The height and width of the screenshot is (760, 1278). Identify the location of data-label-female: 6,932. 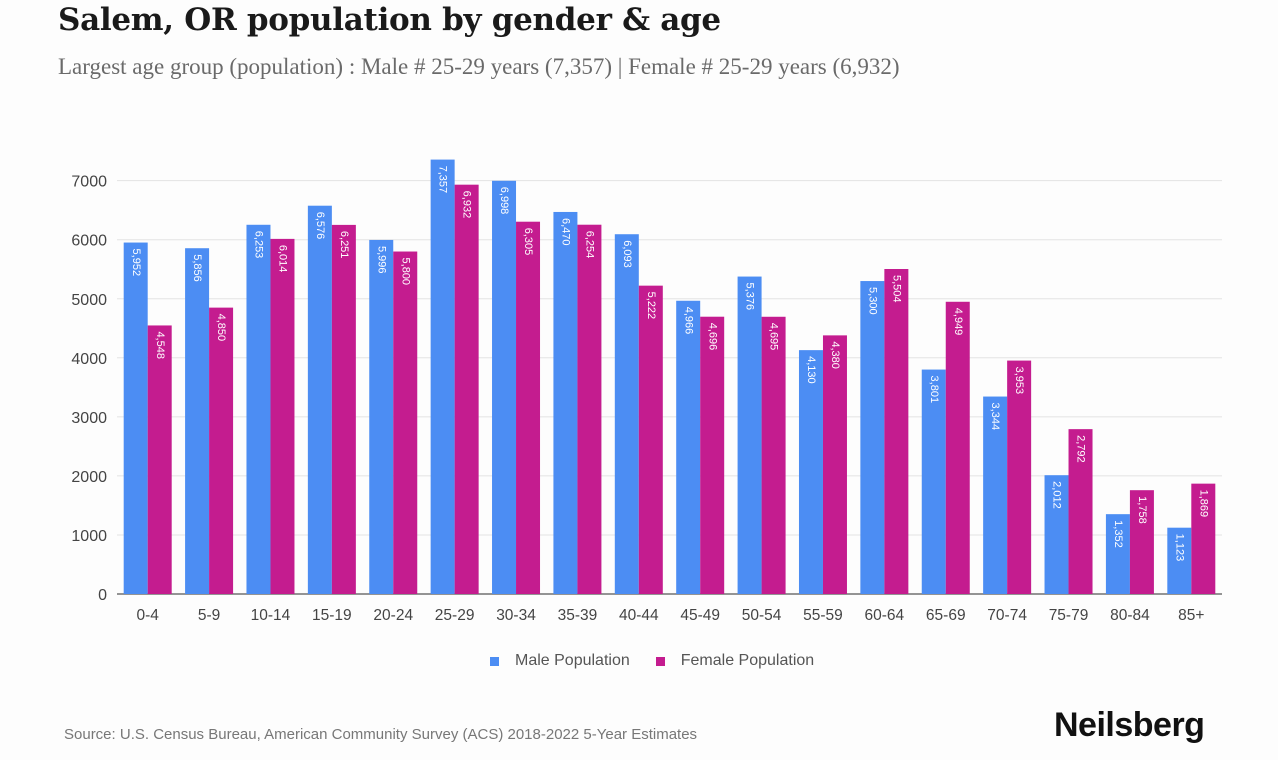
(467, 205).